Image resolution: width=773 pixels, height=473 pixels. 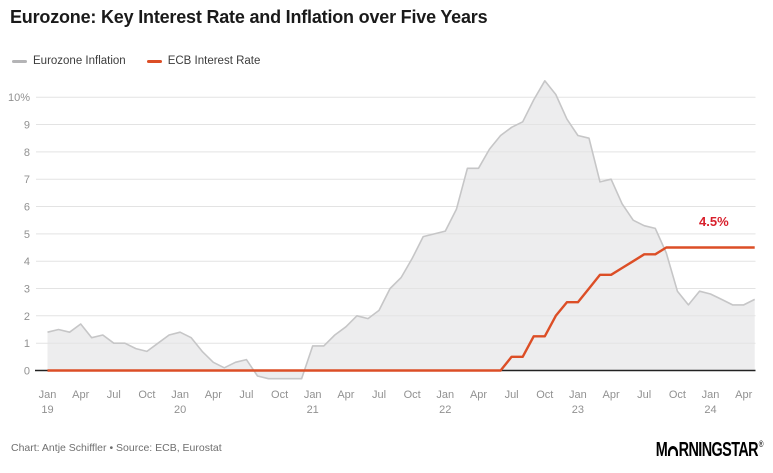 I want to click on legend-label-inflation: Eurozone Inflation, so click(x=79, y=61).